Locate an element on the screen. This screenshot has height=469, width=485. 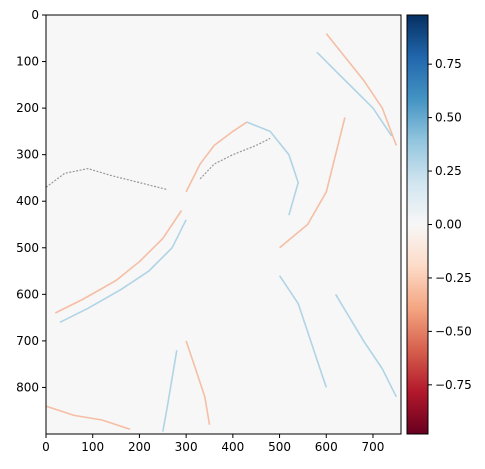
colorbar-tick-label: 0.75 is located at coordinates (448, 64).